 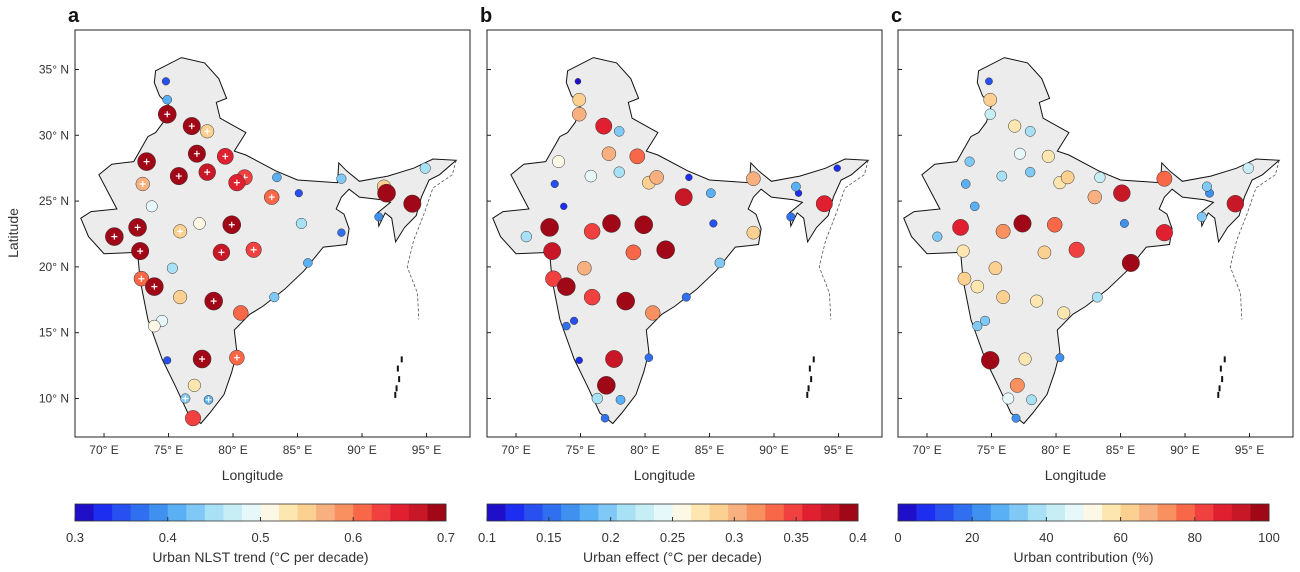 I want to click on lon-tick-label: 95° E, so click(x=838, y=450).